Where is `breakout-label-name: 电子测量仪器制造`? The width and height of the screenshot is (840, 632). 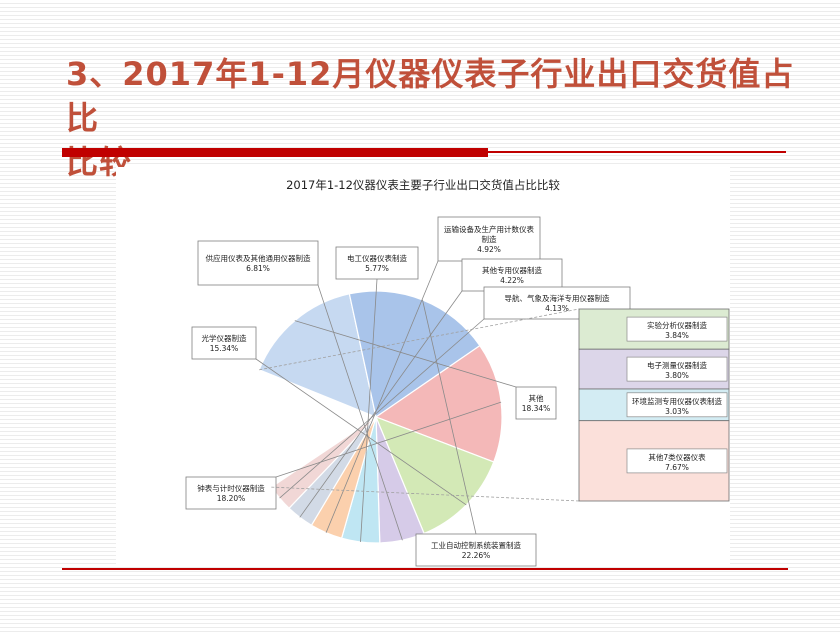
breakout-label-name: 电子测量仪器制造 is located at coordinates (677, 365).